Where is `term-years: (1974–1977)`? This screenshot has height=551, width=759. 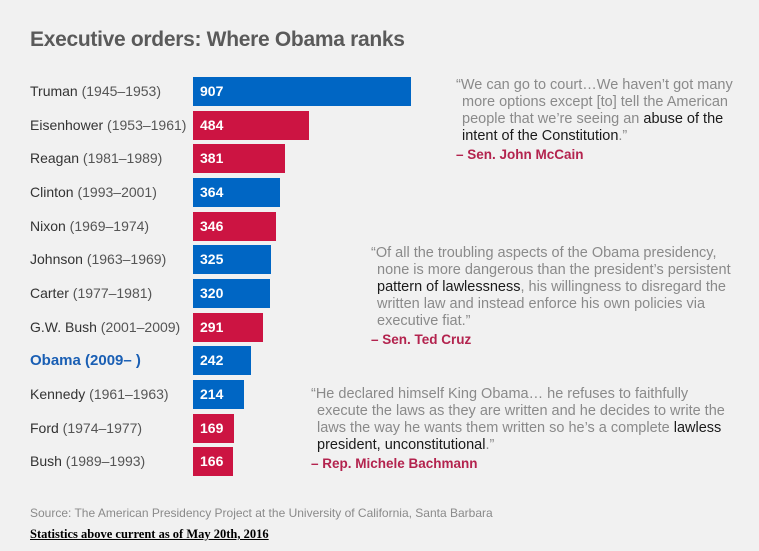
term-years: (1974–1977) is located at coordinates (100, 427).